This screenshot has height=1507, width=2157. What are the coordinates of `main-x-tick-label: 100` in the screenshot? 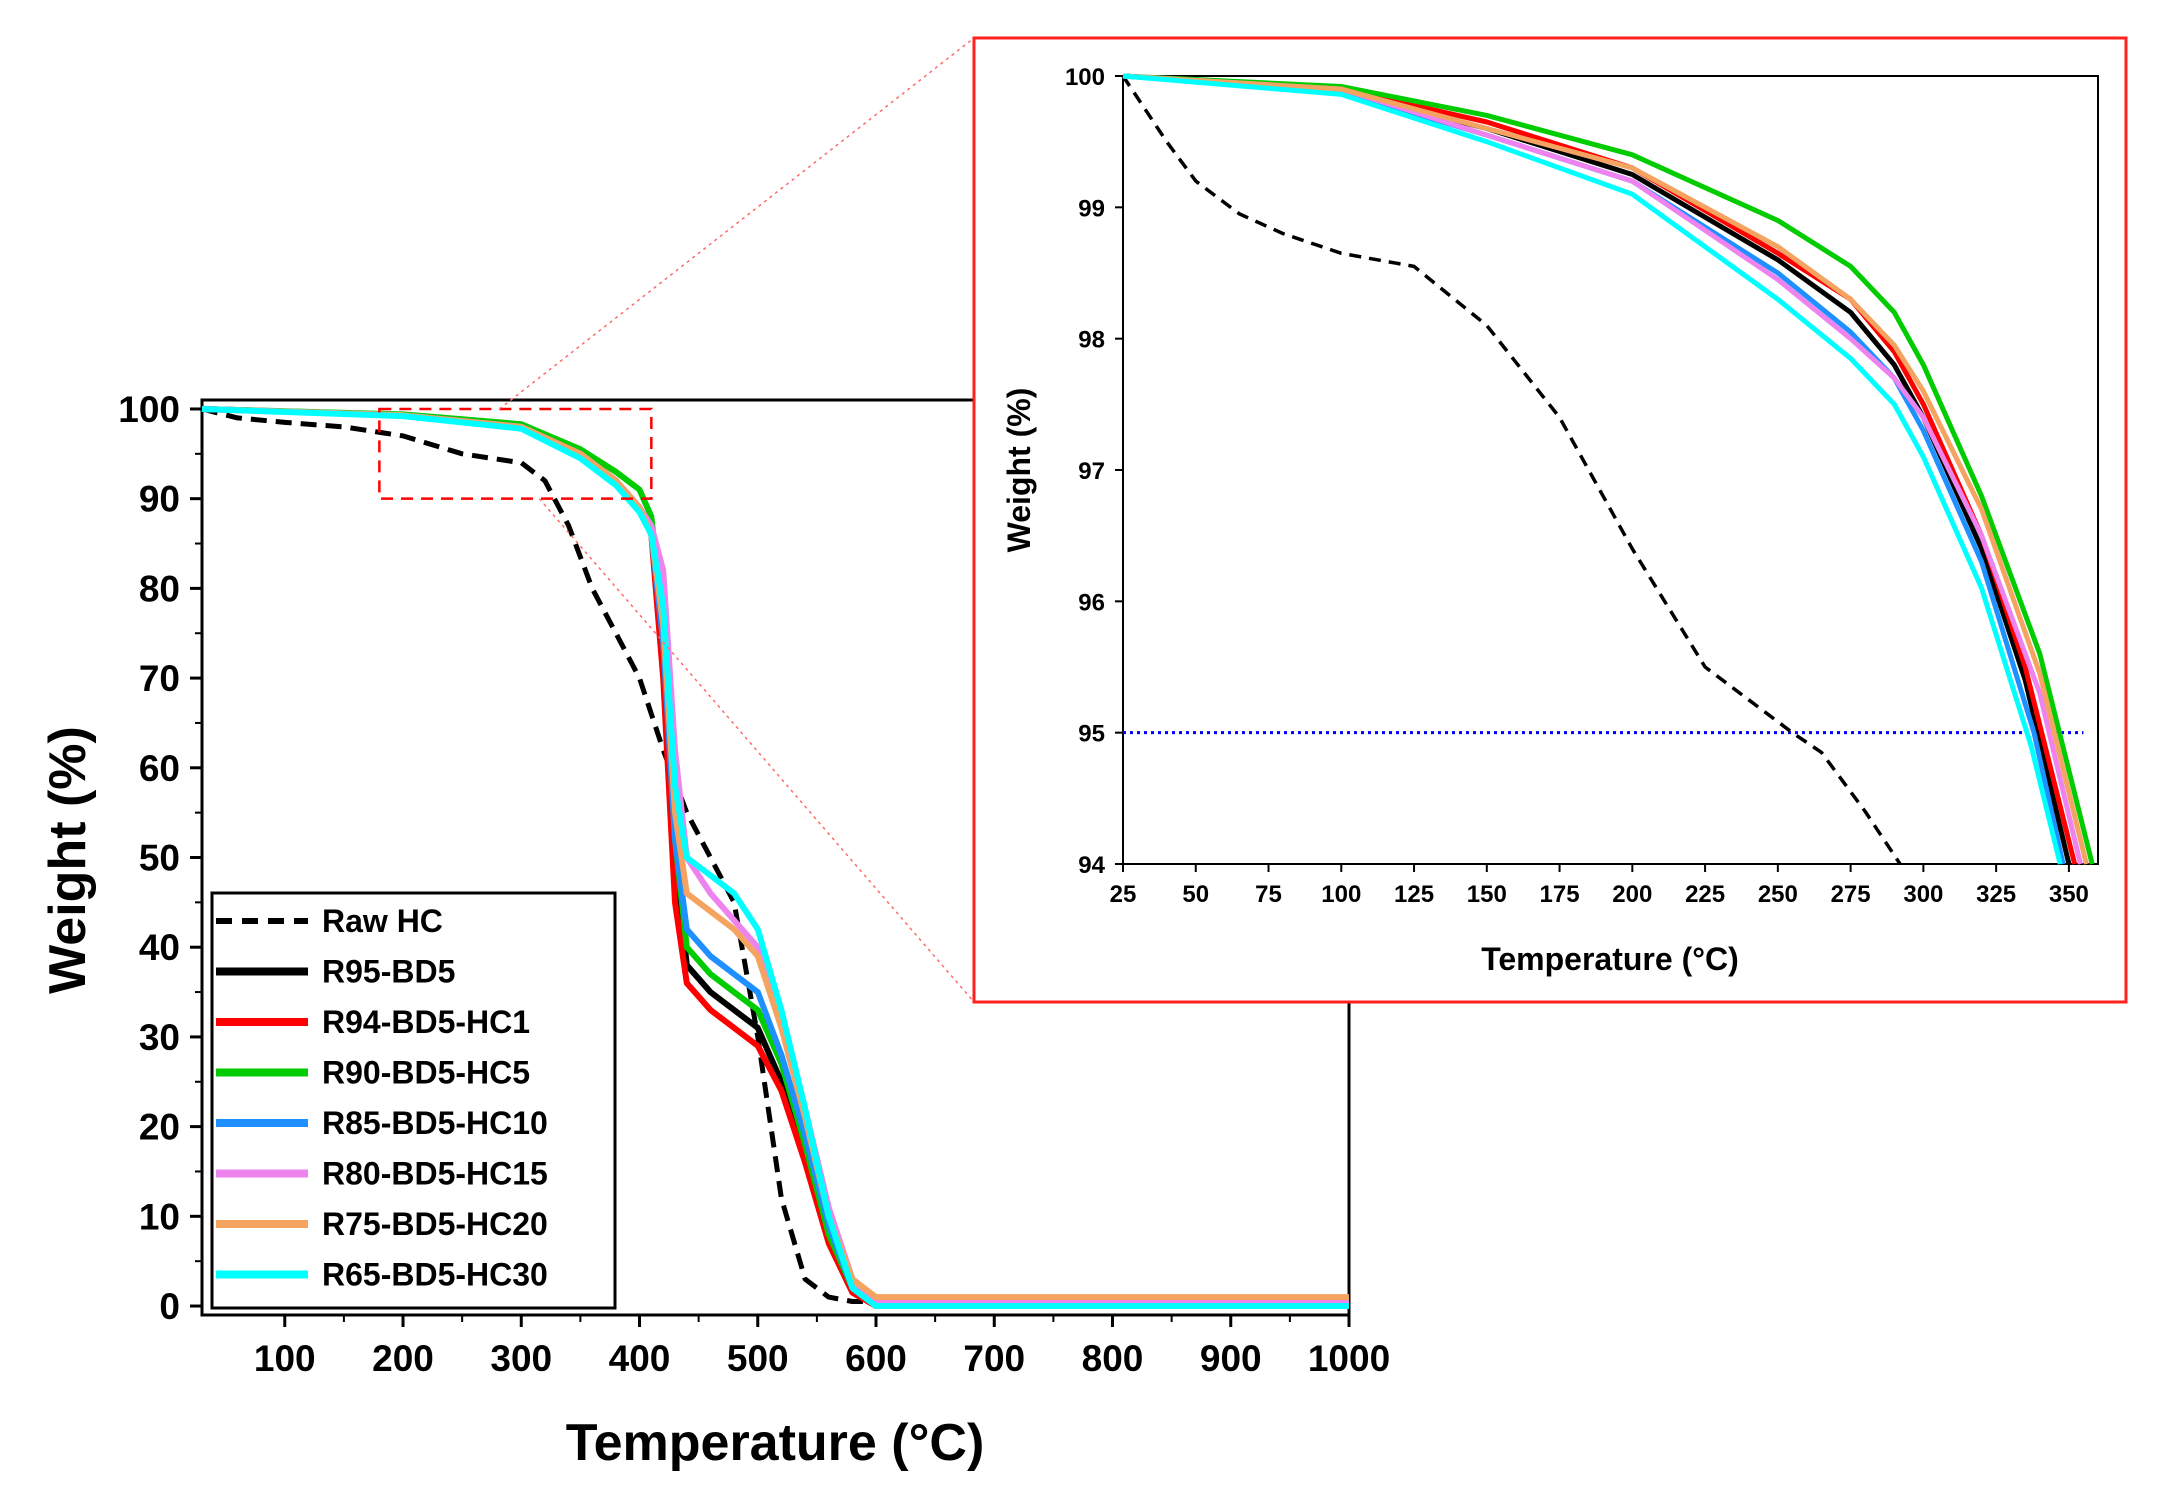 It's located at (285, 1358).